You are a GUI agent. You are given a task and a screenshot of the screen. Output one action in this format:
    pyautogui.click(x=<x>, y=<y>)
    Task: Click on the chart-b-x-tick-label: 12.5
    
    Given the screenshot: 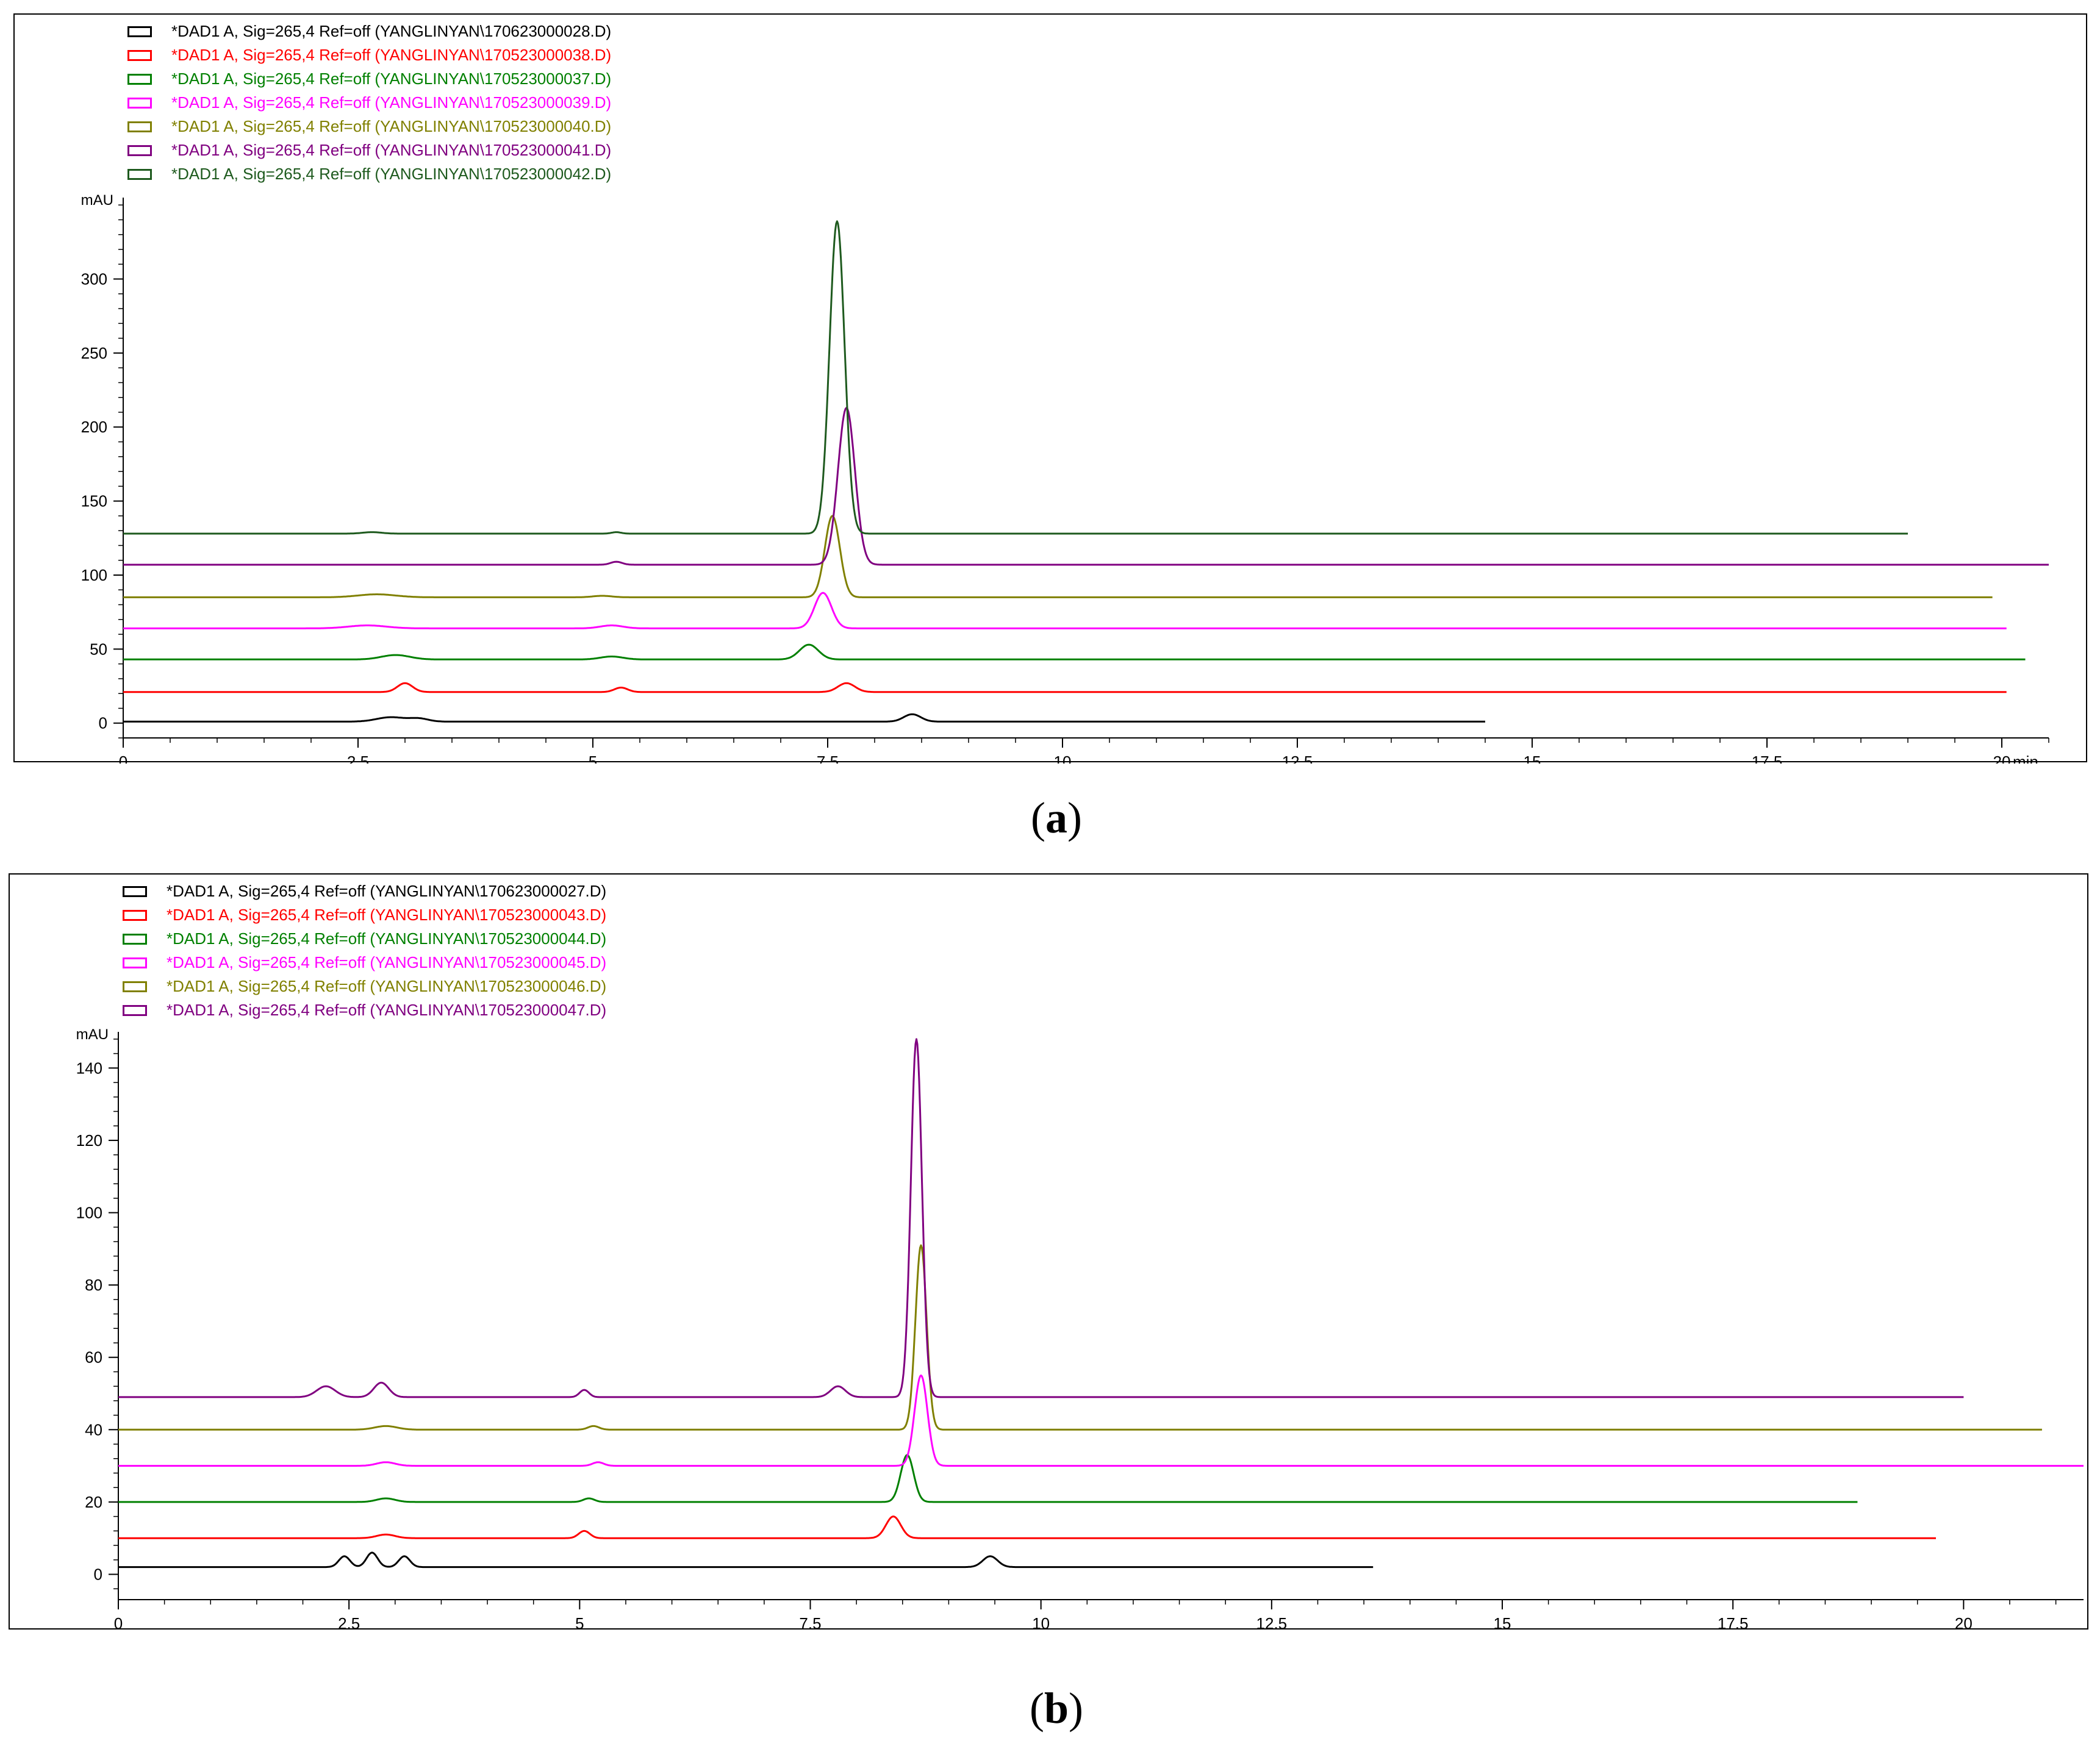 What is the action you would take?
    pyautogui.click(x=1272, y=1622)
    